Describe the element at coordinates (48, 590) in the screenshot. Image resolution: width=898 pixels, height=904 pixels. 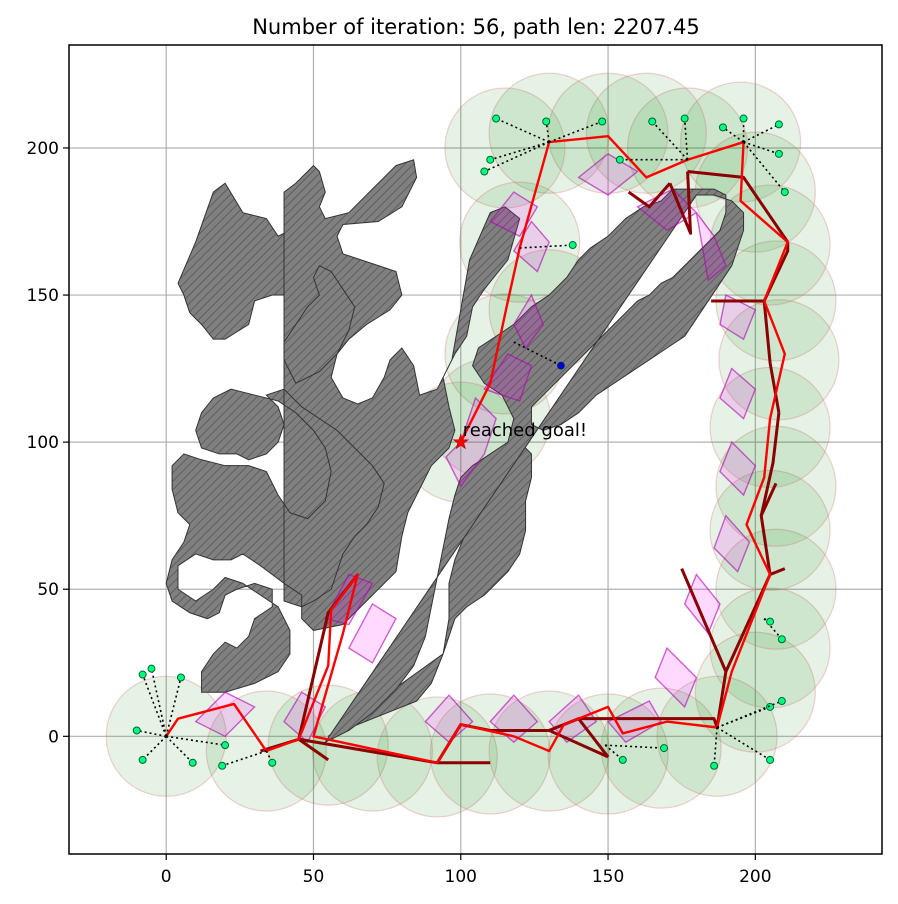
I see `y-tick-label: 50` at that location.